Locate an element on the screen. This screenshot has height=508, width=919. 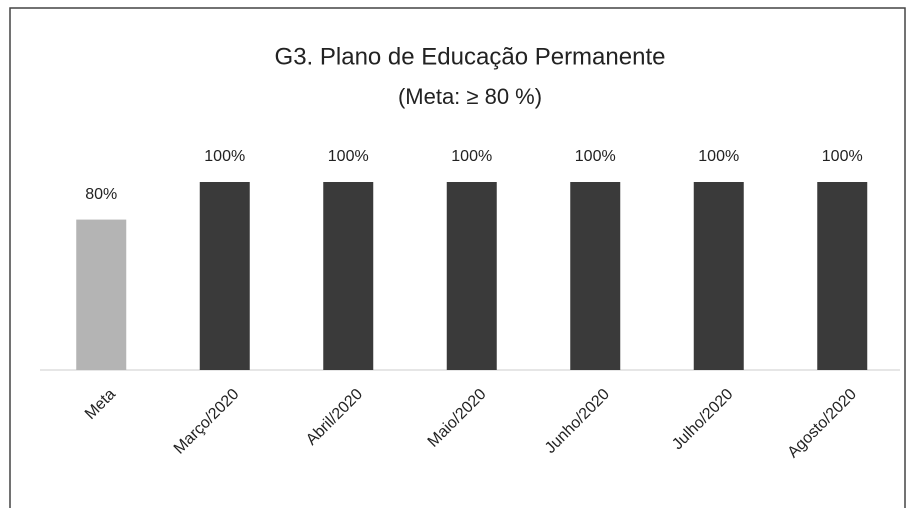
x-tick-label: Meta is located at coordinates (100, 404).